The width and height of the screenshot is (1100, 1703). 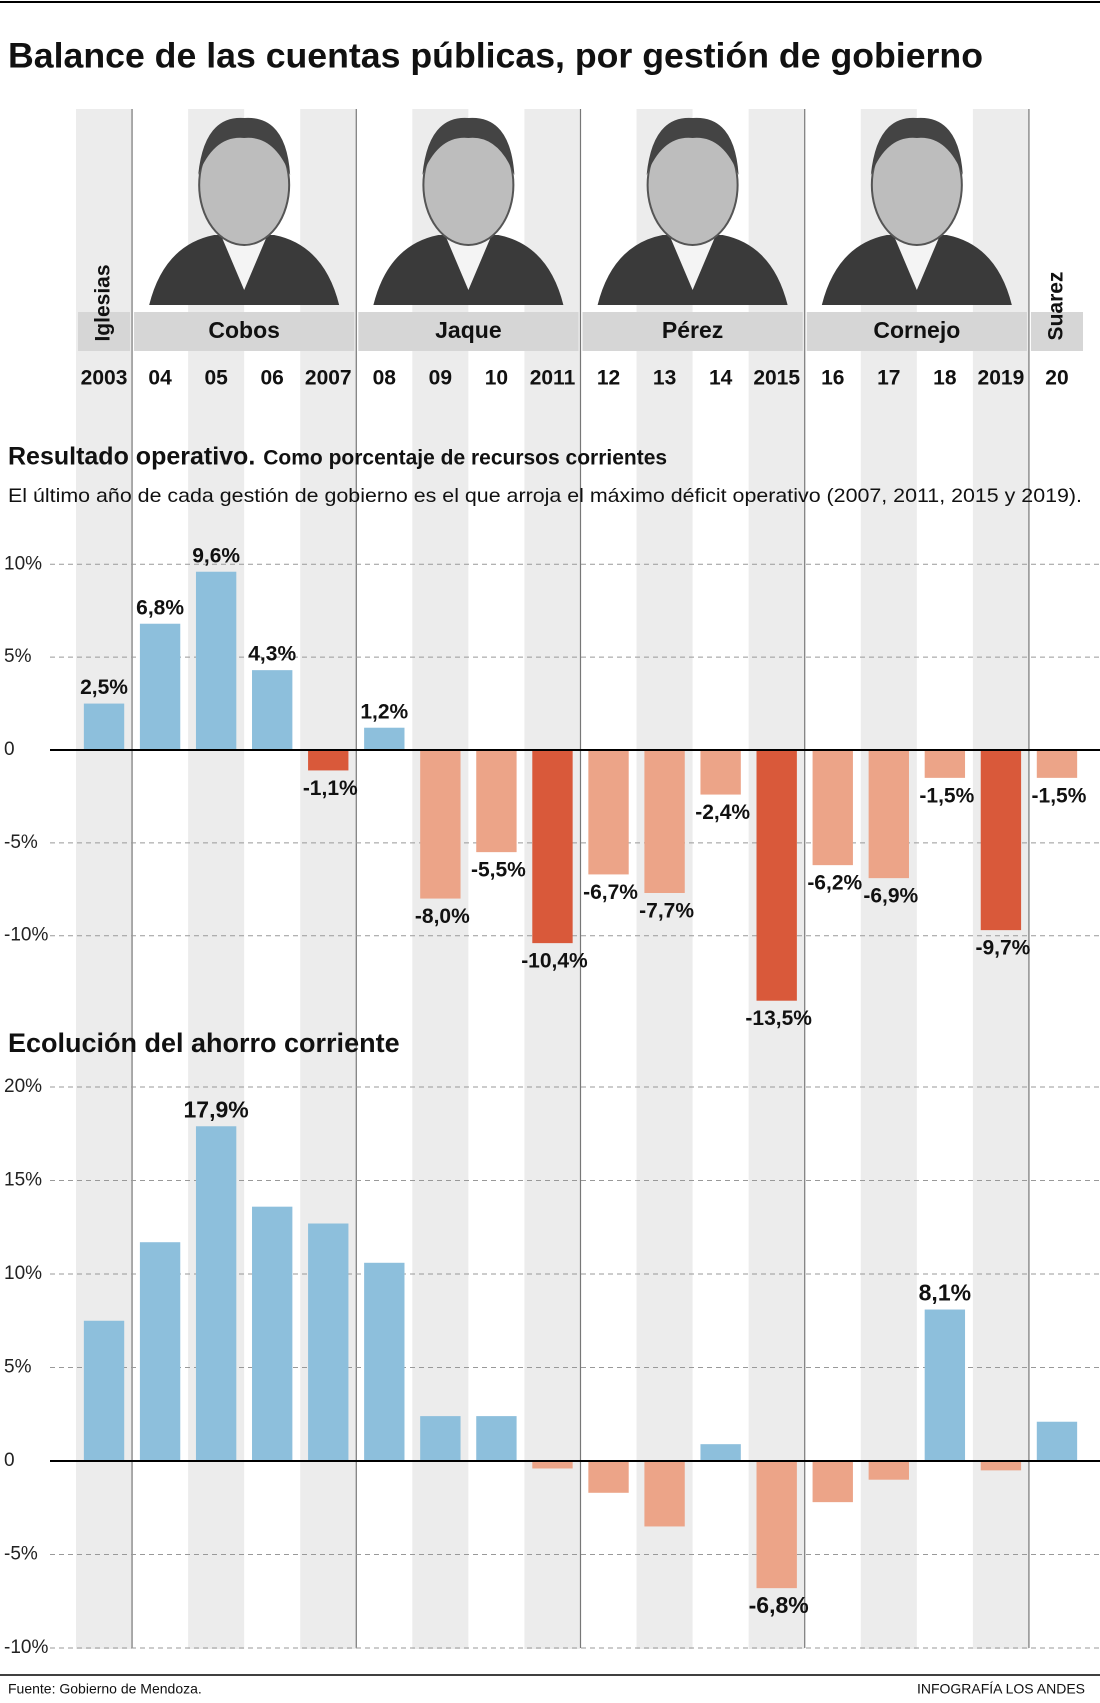 I want to click on year-label: 2003, so click(x=104, y=378).